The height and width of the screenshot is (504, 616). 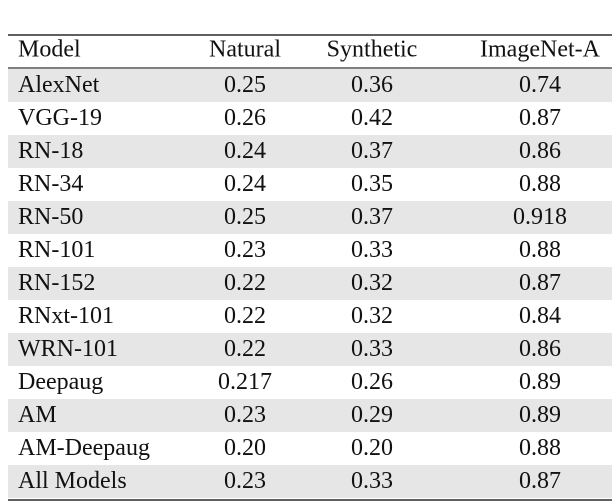 I want to click on table-cell: RN-34, so click(x=50, y=184).